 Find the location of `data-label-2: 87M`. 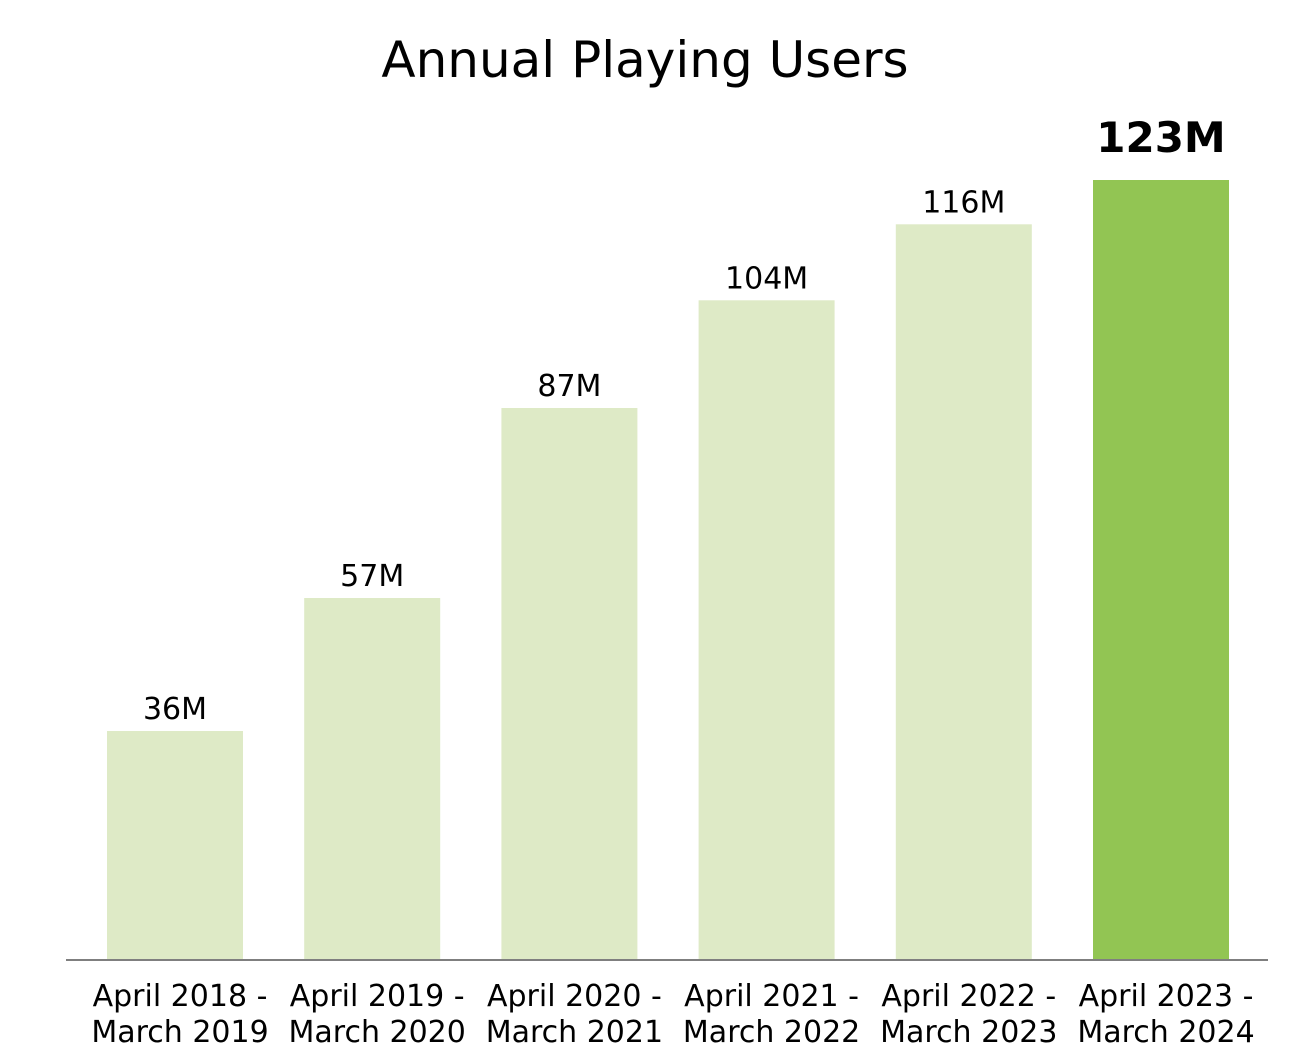

data-label-2: 87M is located at coordinates (569, 386).